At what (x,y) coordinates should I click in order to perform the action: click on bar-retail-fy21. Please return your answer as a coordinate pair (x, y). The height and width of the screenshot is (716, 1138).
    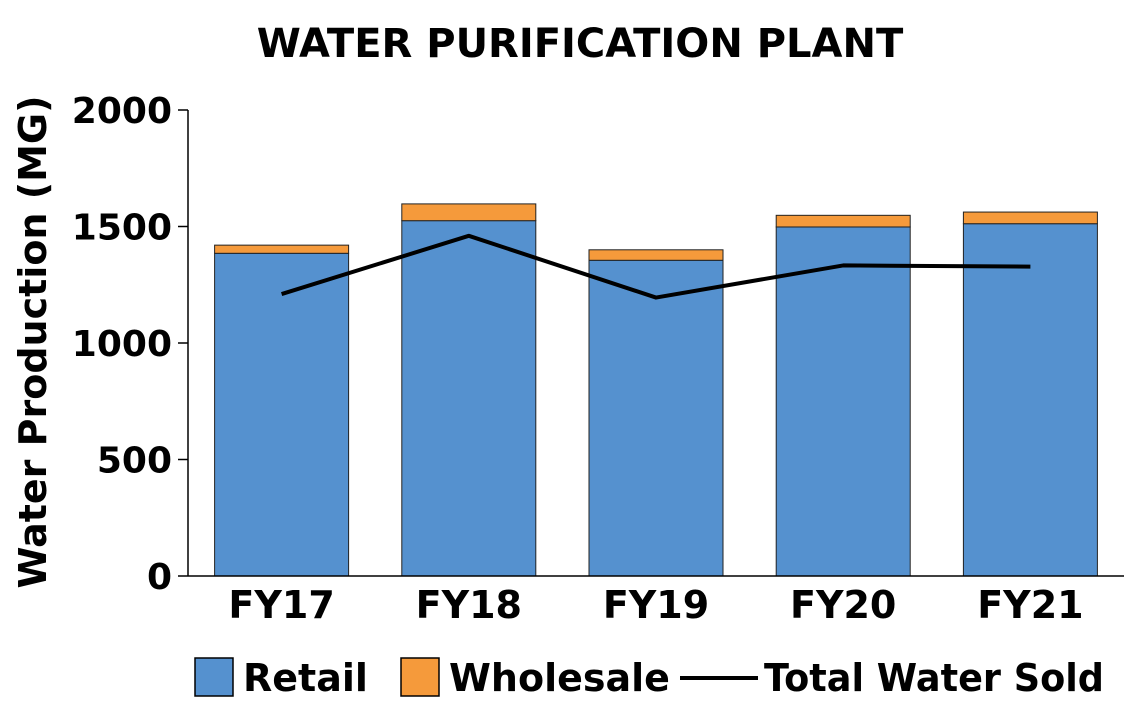
    Looking at the image, I should click on (1030, 400).